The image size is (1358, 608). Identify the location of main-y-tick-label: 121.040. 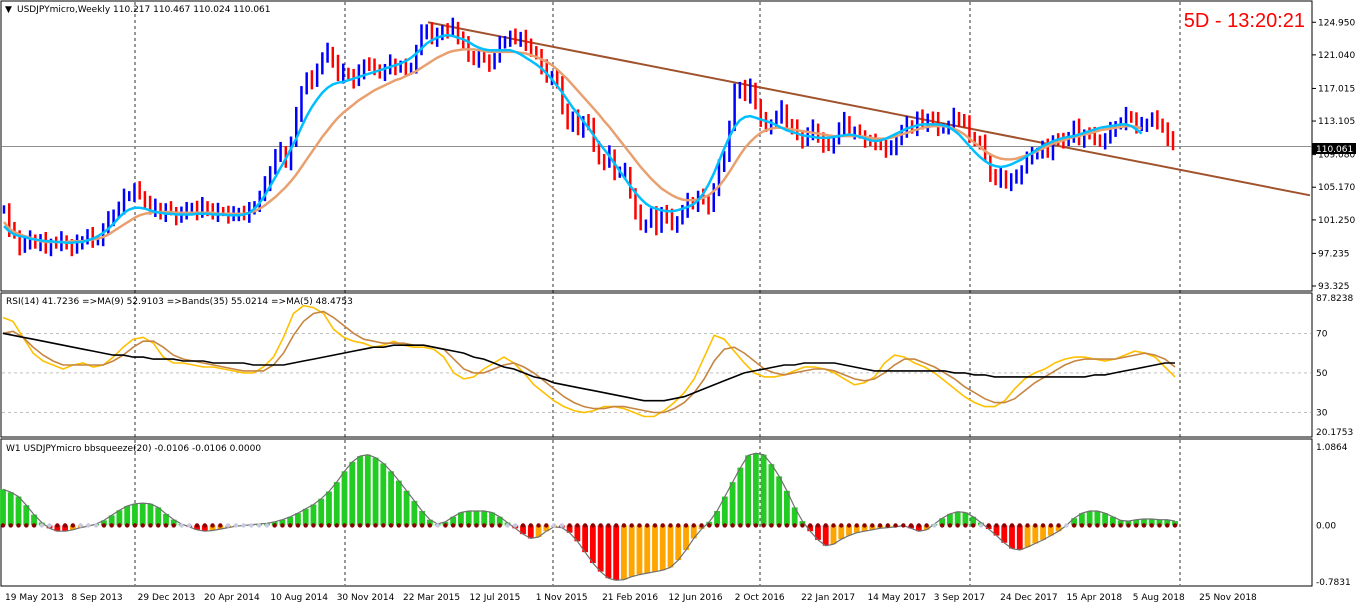
(1336, 56).